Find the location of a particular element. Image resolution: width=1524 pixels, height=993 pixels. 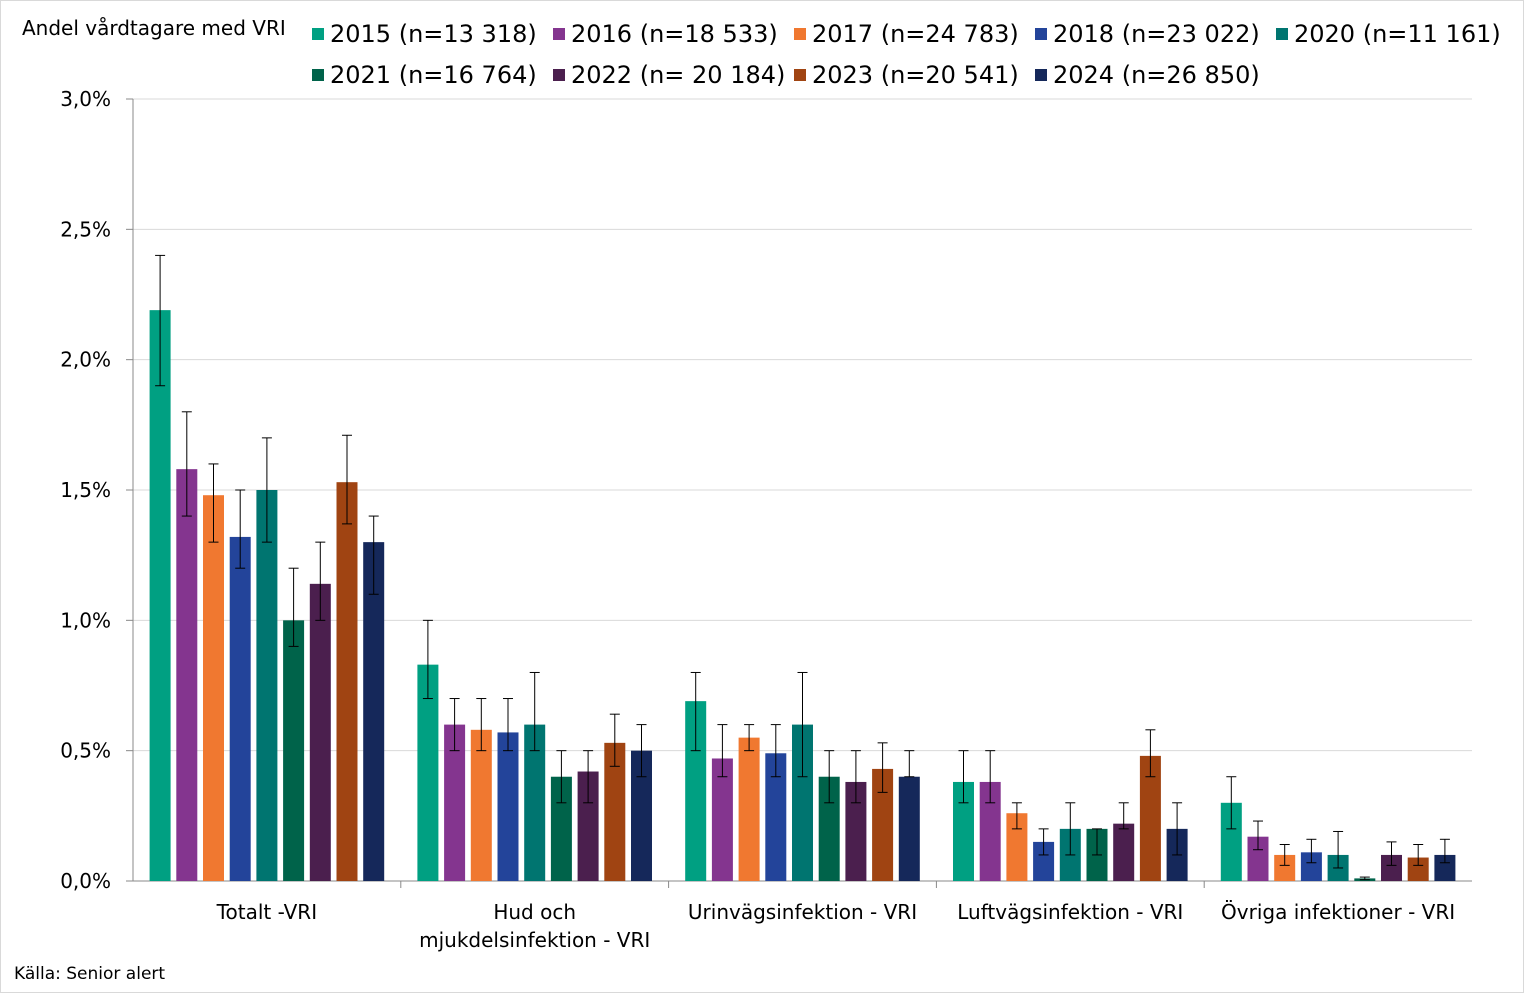

y-tick-label: 2,5% is located at coordinates (85, 229).